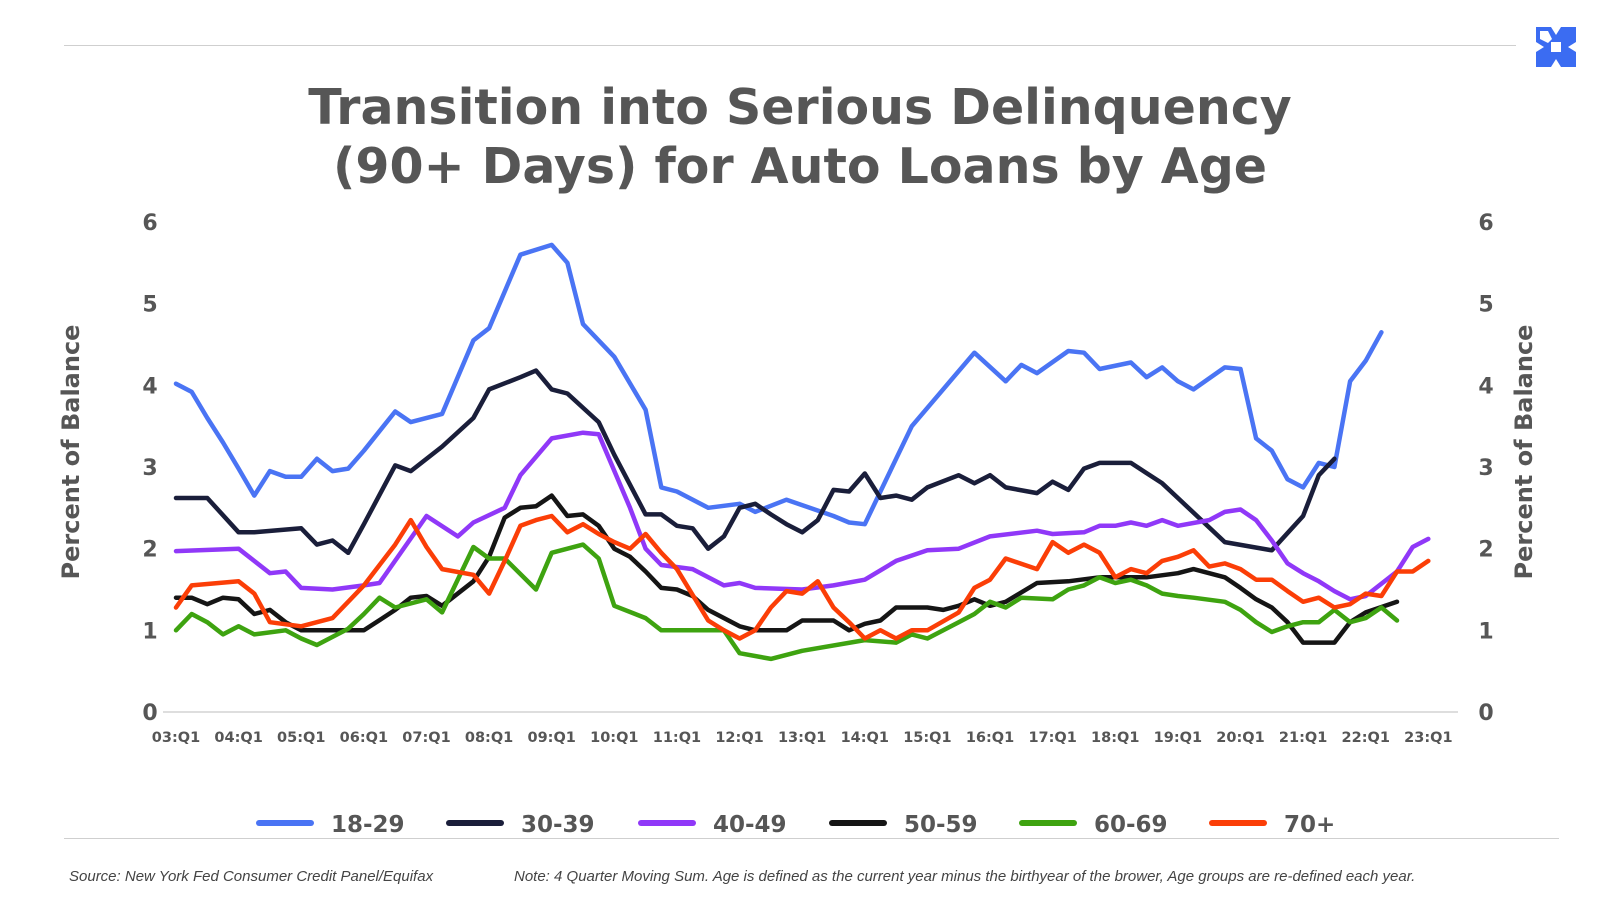  What do you see at coordinates (677, 738) in the screenshot?
I see `x-tick-label: 11:Q1` at bounding box center [677, 738].